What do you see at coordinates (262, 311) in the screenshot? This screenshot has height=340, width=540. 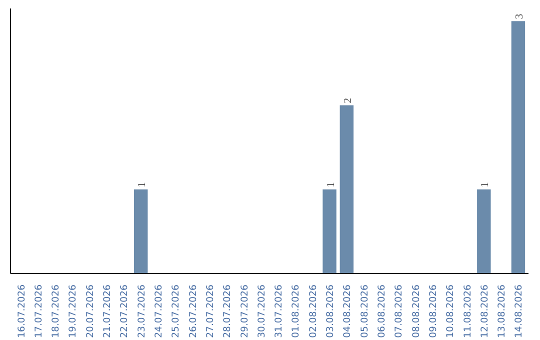 I see `x-tick-label: 30.07.2026` at bounding box center [262, 311].